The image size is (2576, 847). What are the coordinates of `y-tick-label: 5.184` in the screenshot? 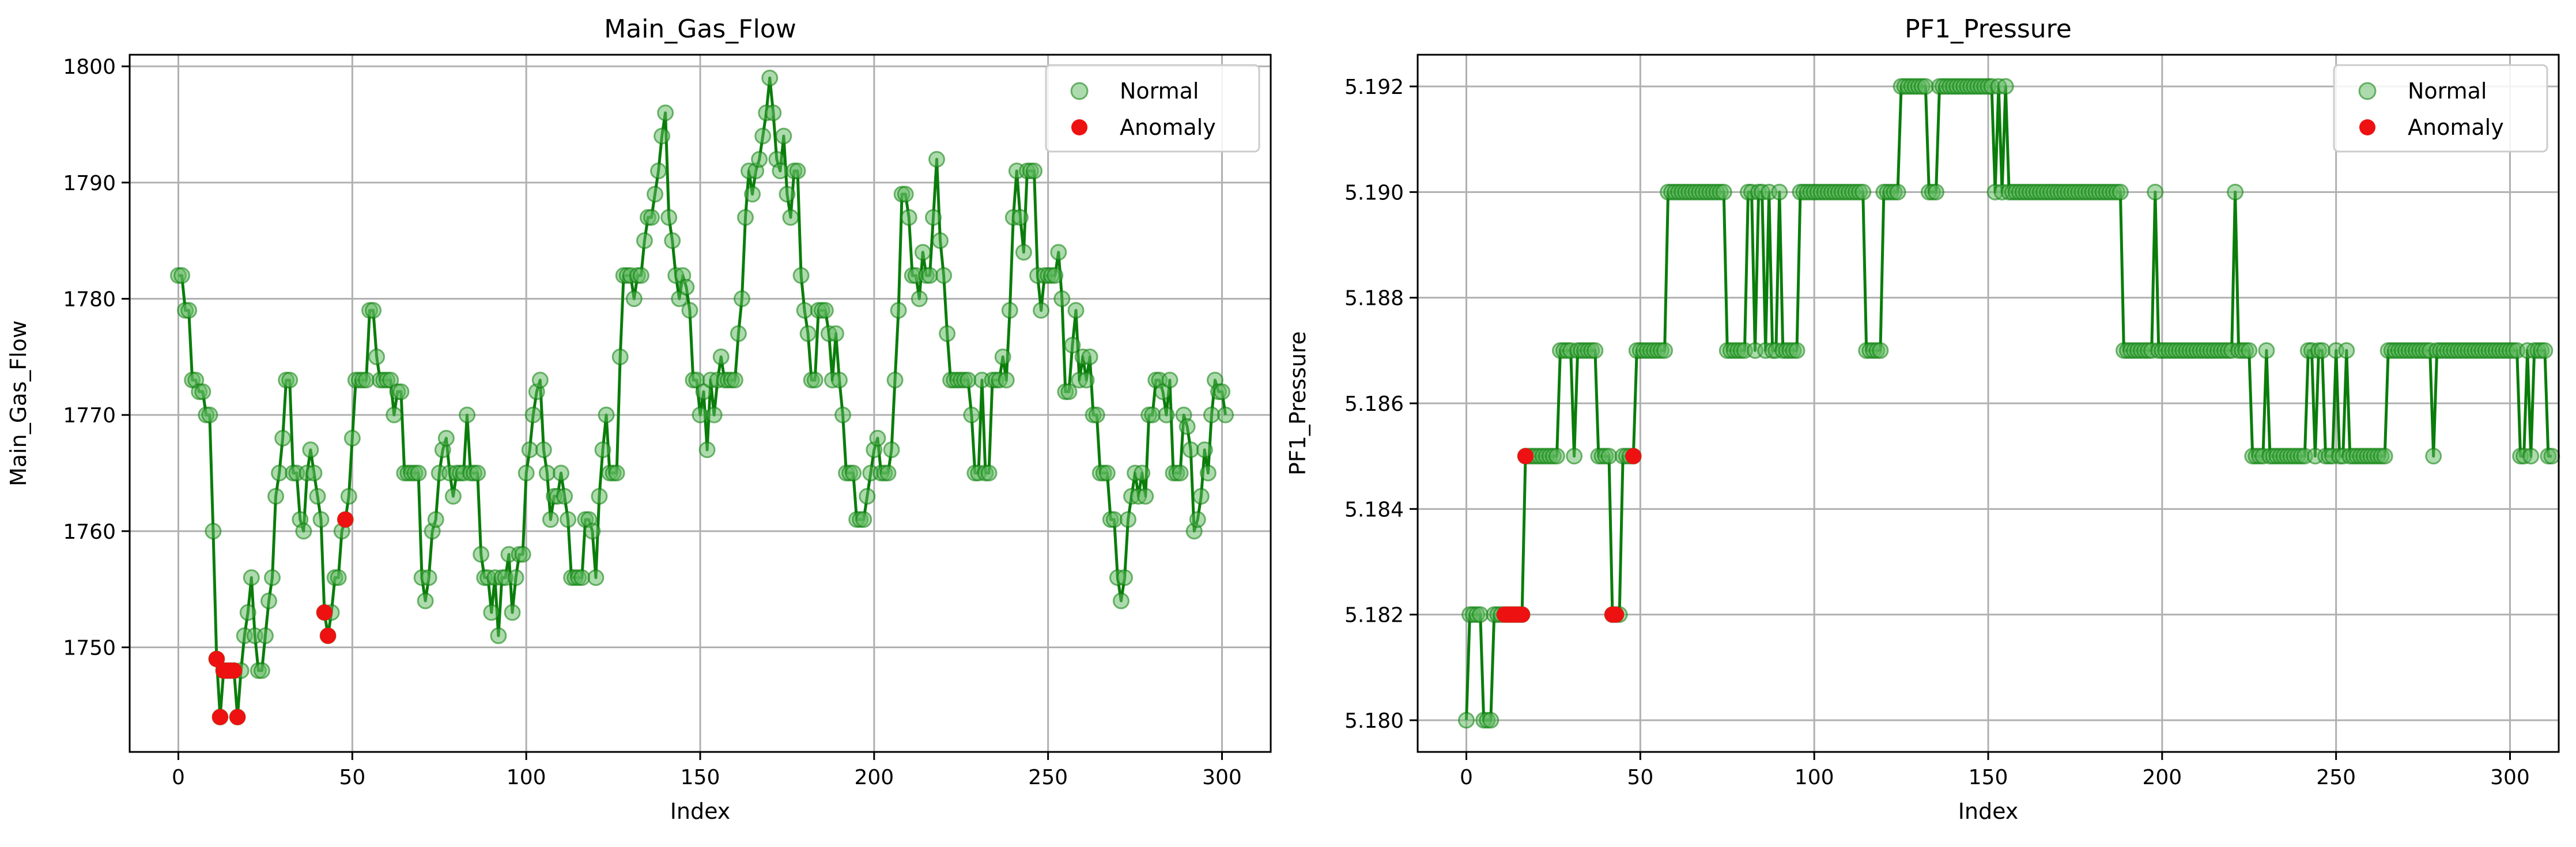 It's located at (1374, 509).